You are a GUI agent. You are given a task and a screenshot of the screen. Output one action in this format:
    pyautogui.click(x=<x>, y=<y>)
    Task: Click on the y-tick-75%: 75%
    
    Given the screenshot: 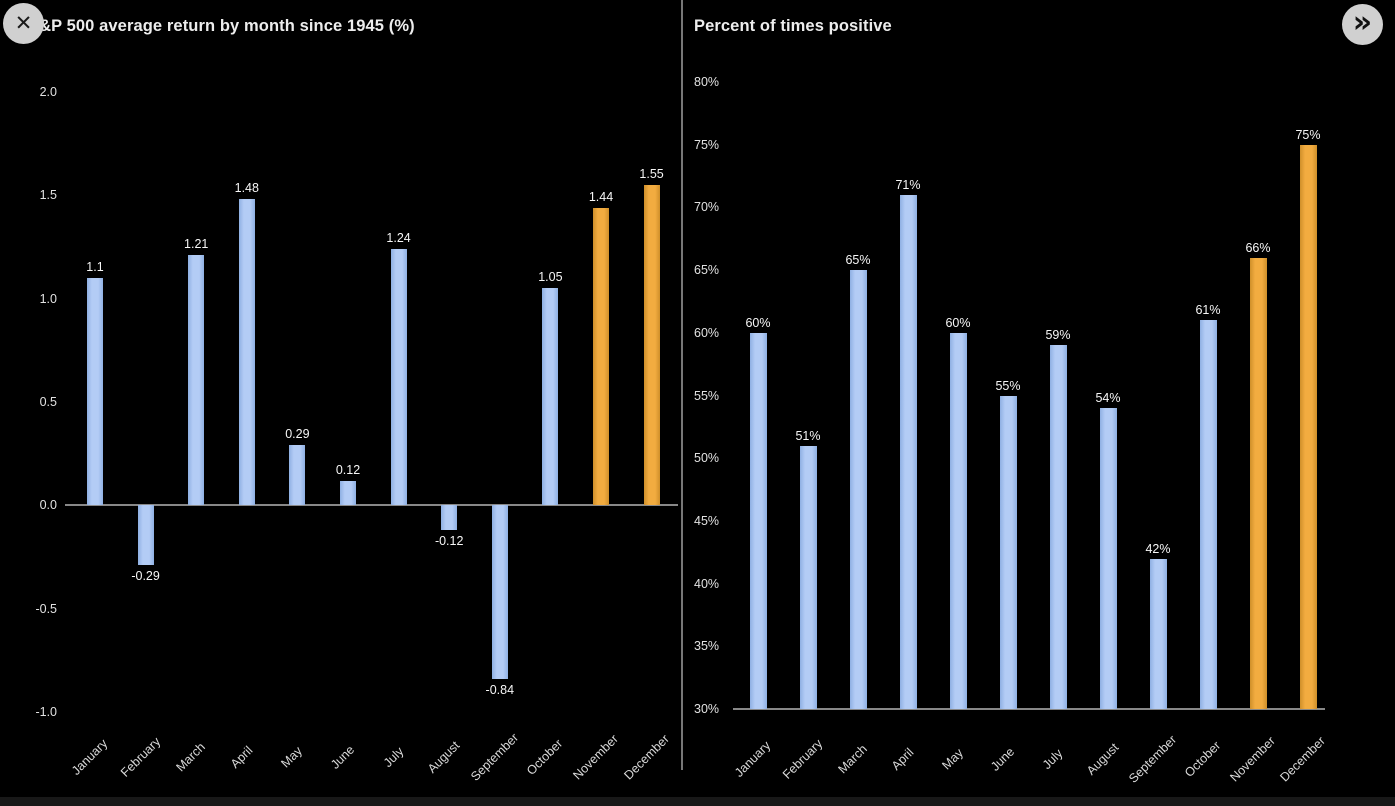 What is the action you would take?
    pyautogui.click(x=707, y=144)
    